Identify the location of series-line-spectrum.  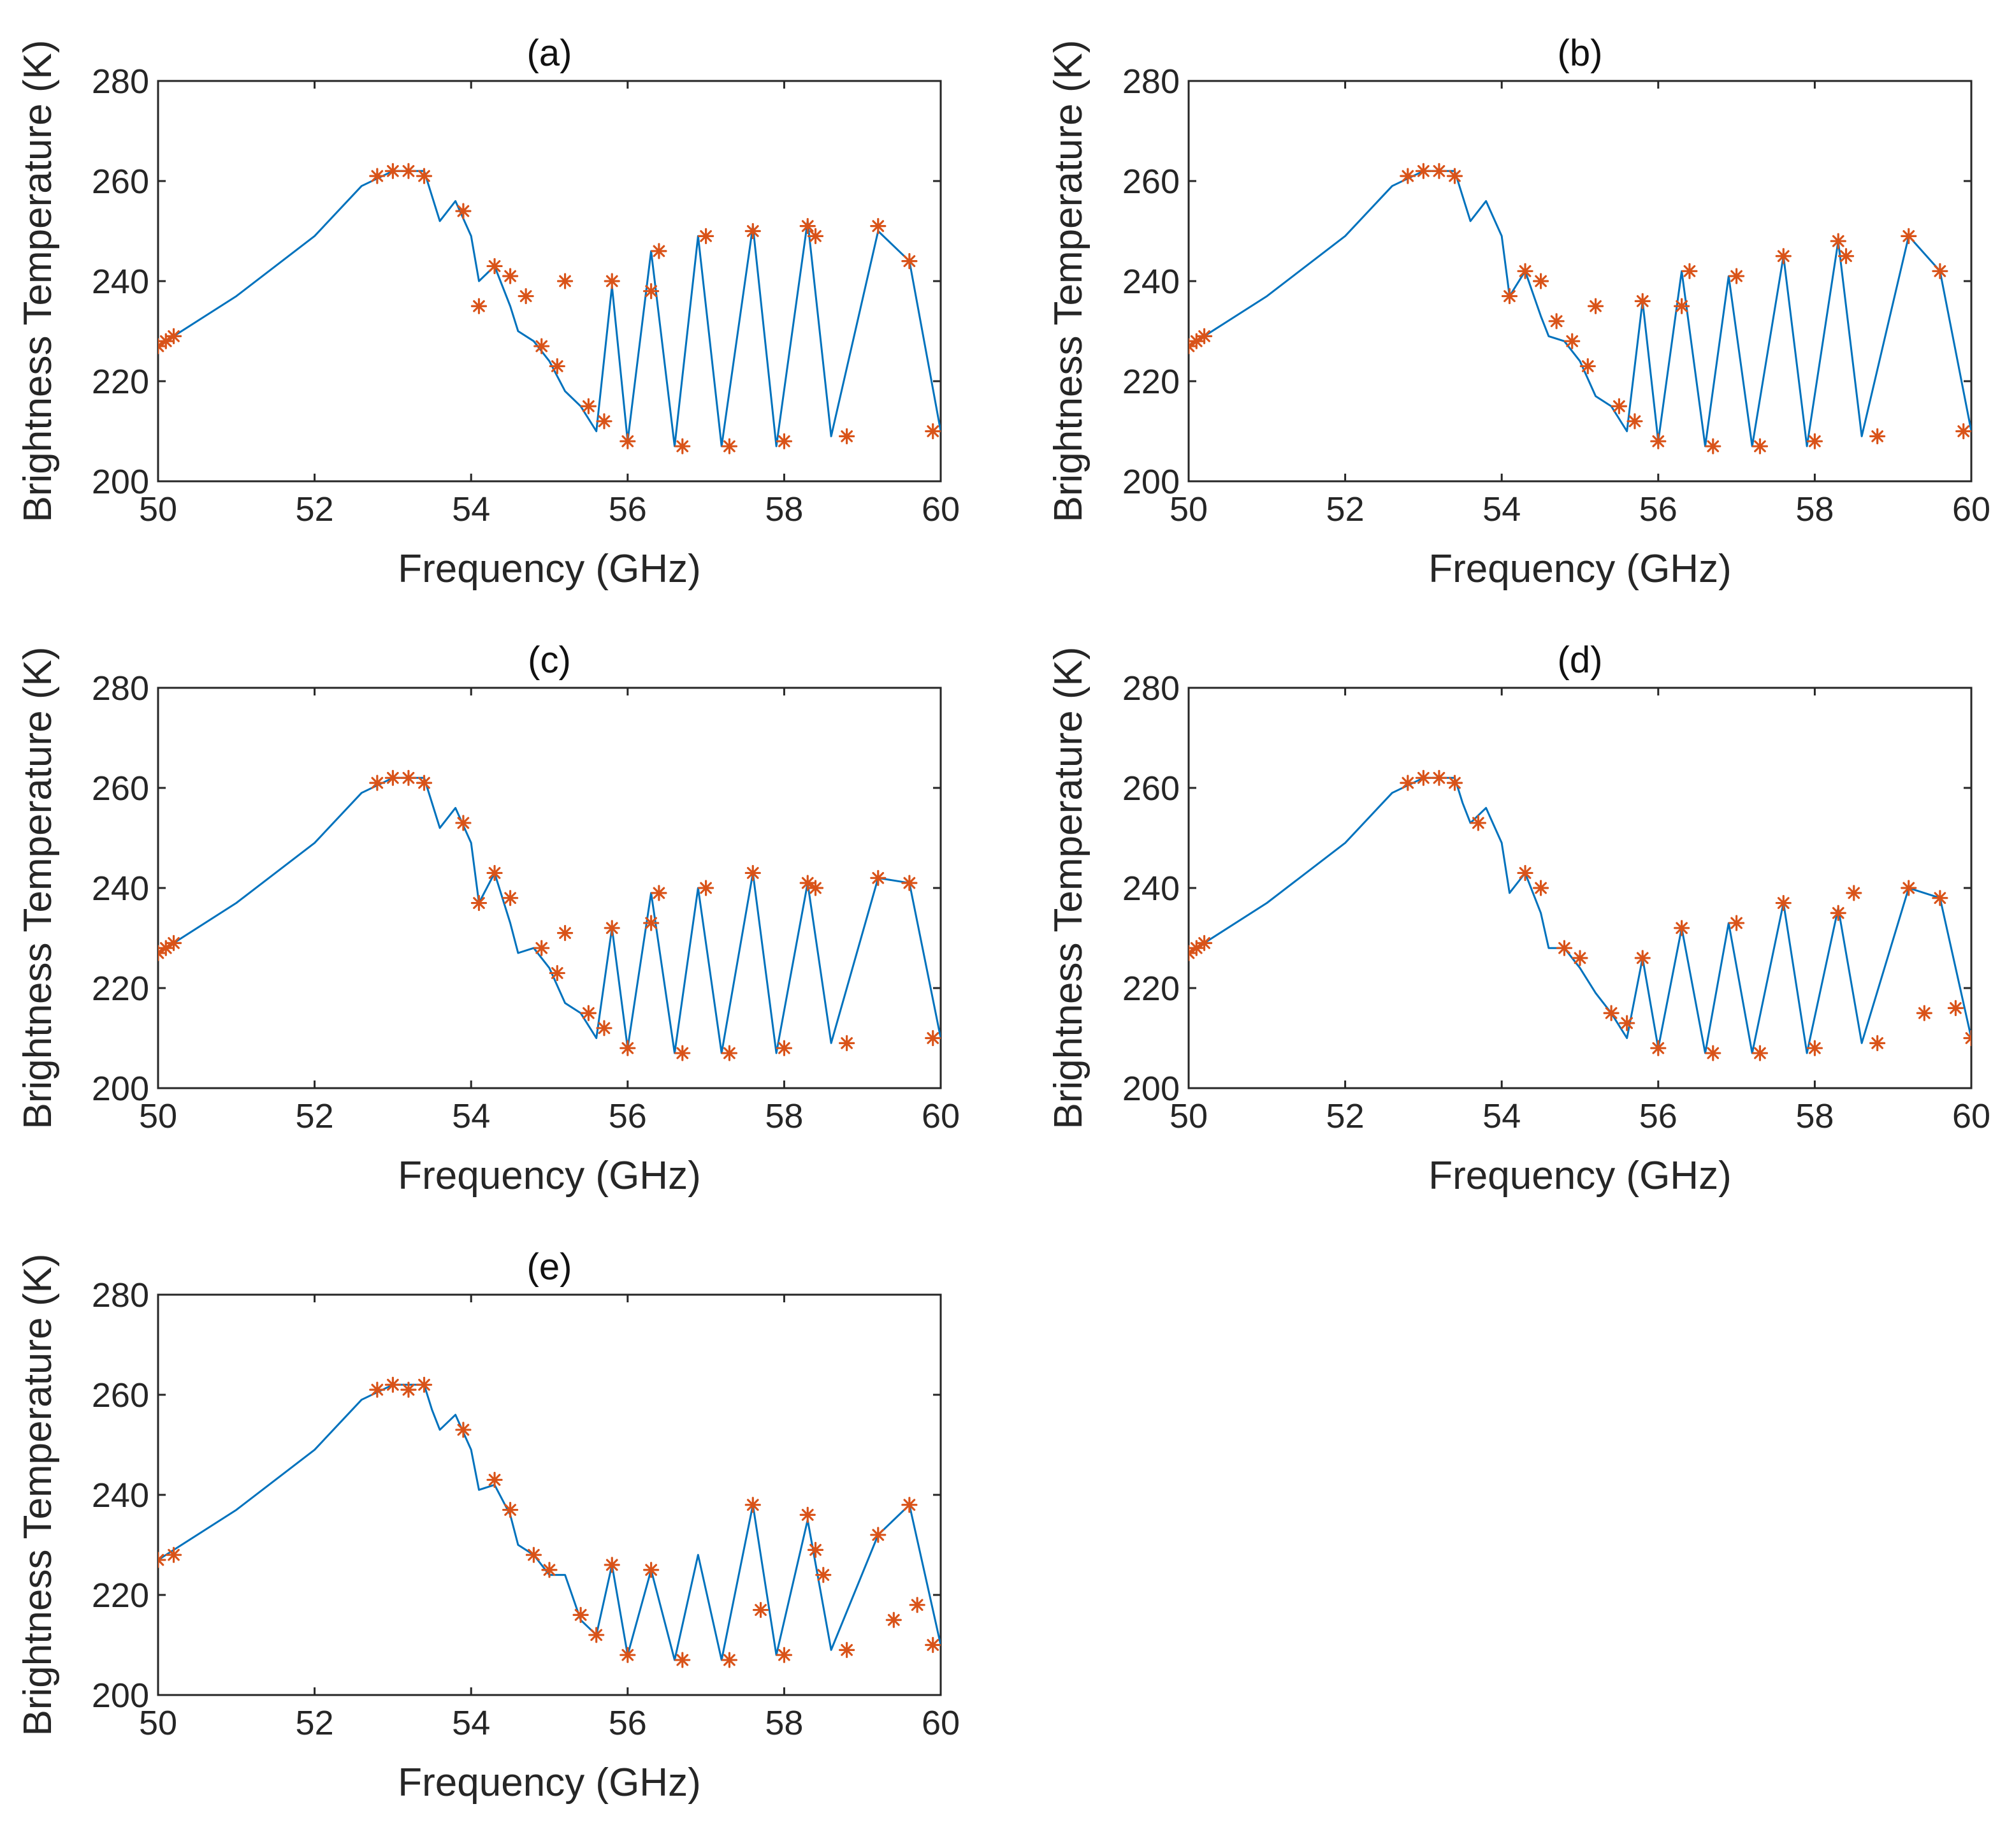
(549, 1522).